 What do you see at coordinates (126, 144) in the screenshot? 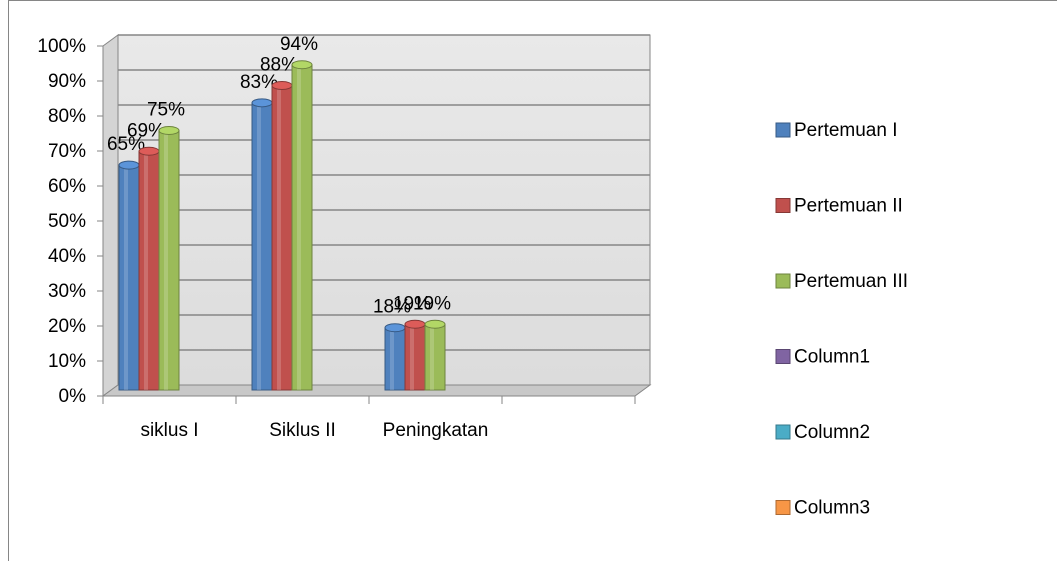
I see `data-label: 65%` at bounding box center [126, 144].